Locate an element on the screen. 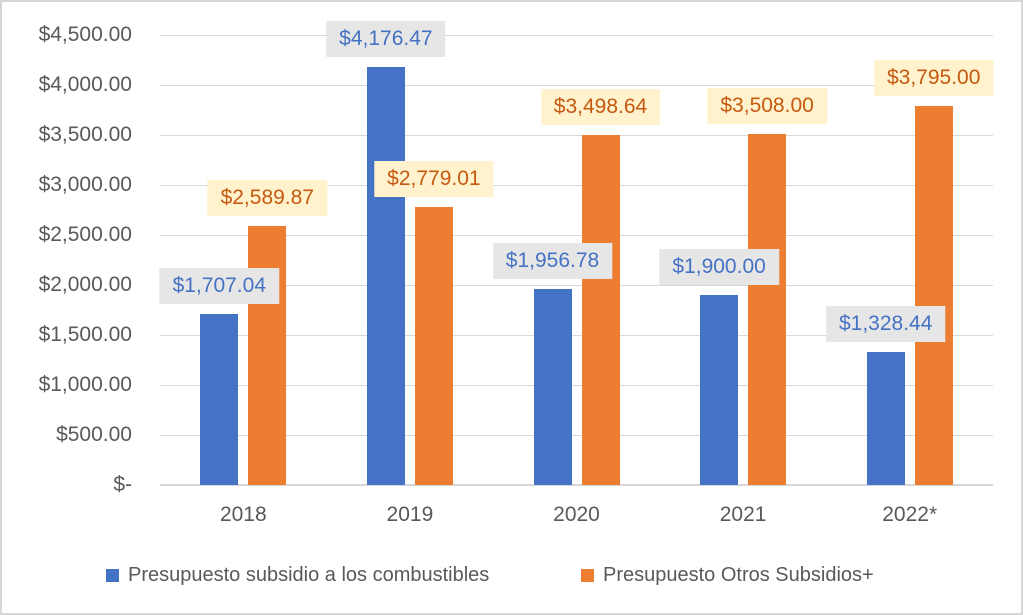 The image size is (1023, 615). legend-swatch-blue is located at coordinates (112, 575).